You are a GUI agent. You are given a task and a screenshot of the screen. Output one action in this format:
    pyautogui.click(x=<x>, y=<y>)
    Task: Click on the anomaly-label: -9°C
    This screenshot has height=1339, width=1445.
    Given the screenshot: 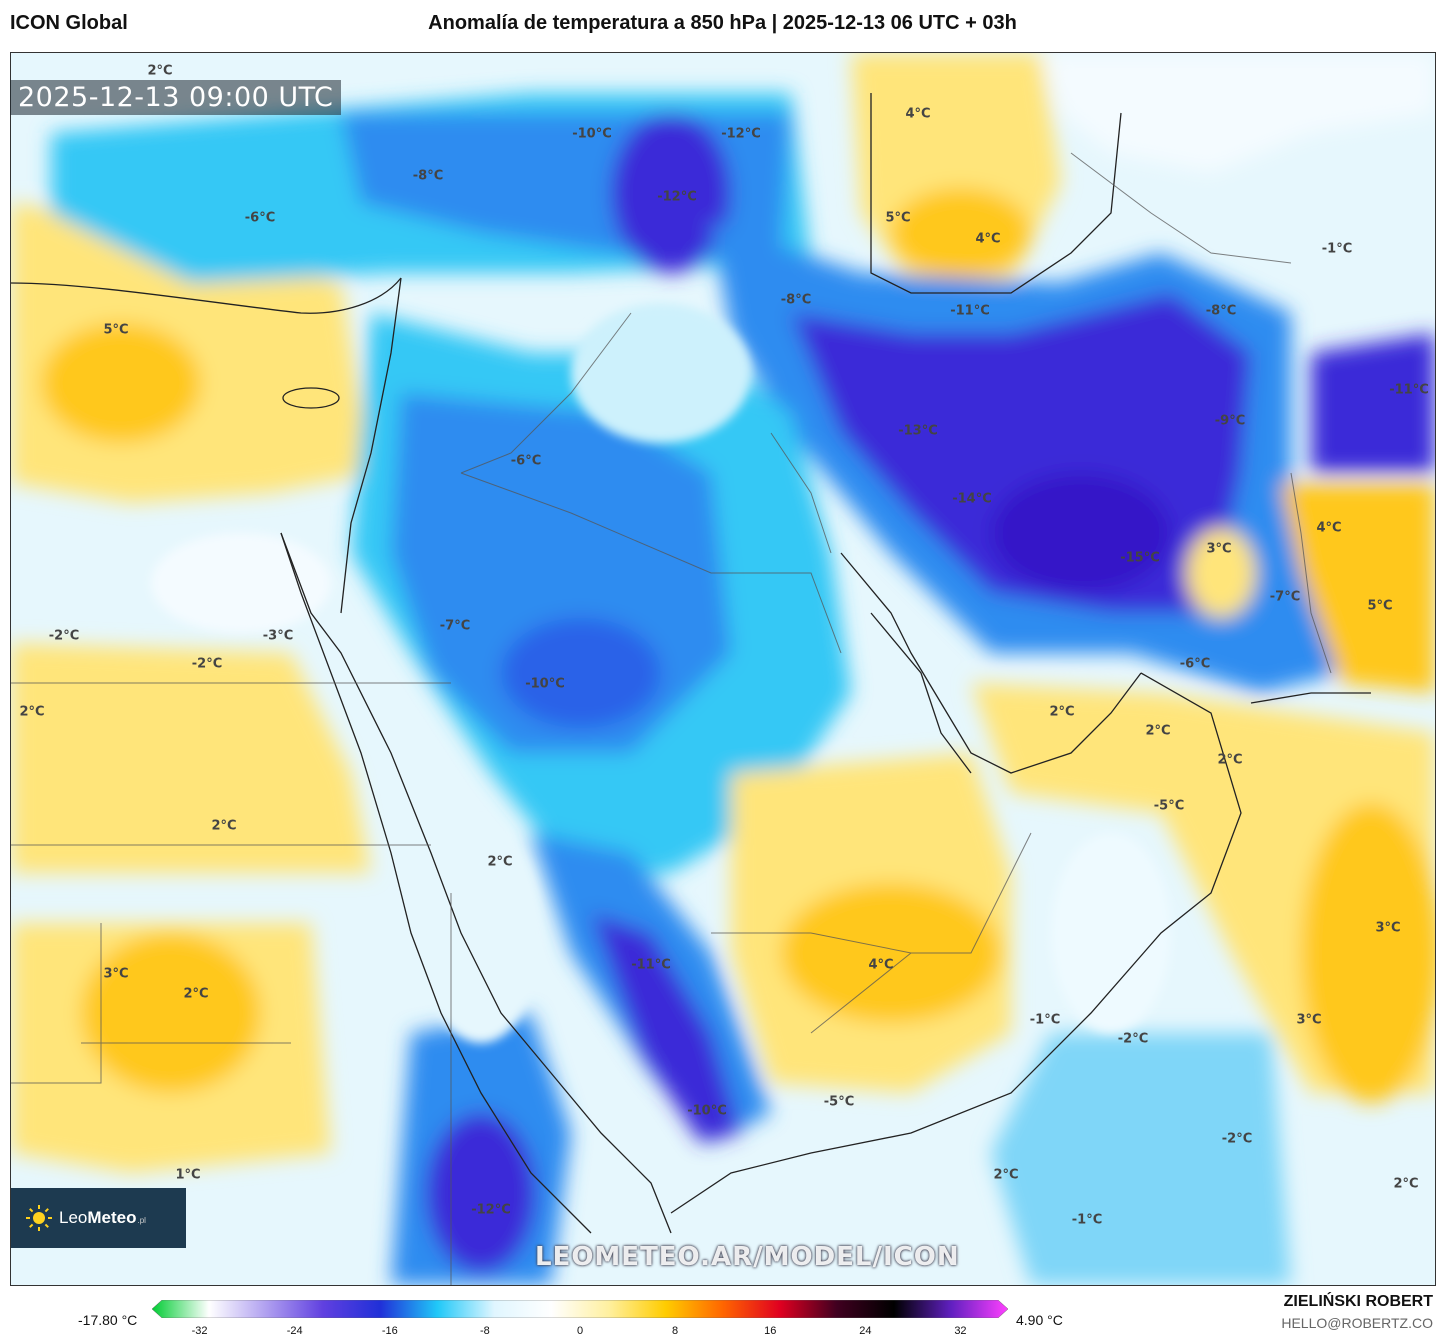 What is the action you would take?
    pyautogui.click(x=1230, y=421)
    